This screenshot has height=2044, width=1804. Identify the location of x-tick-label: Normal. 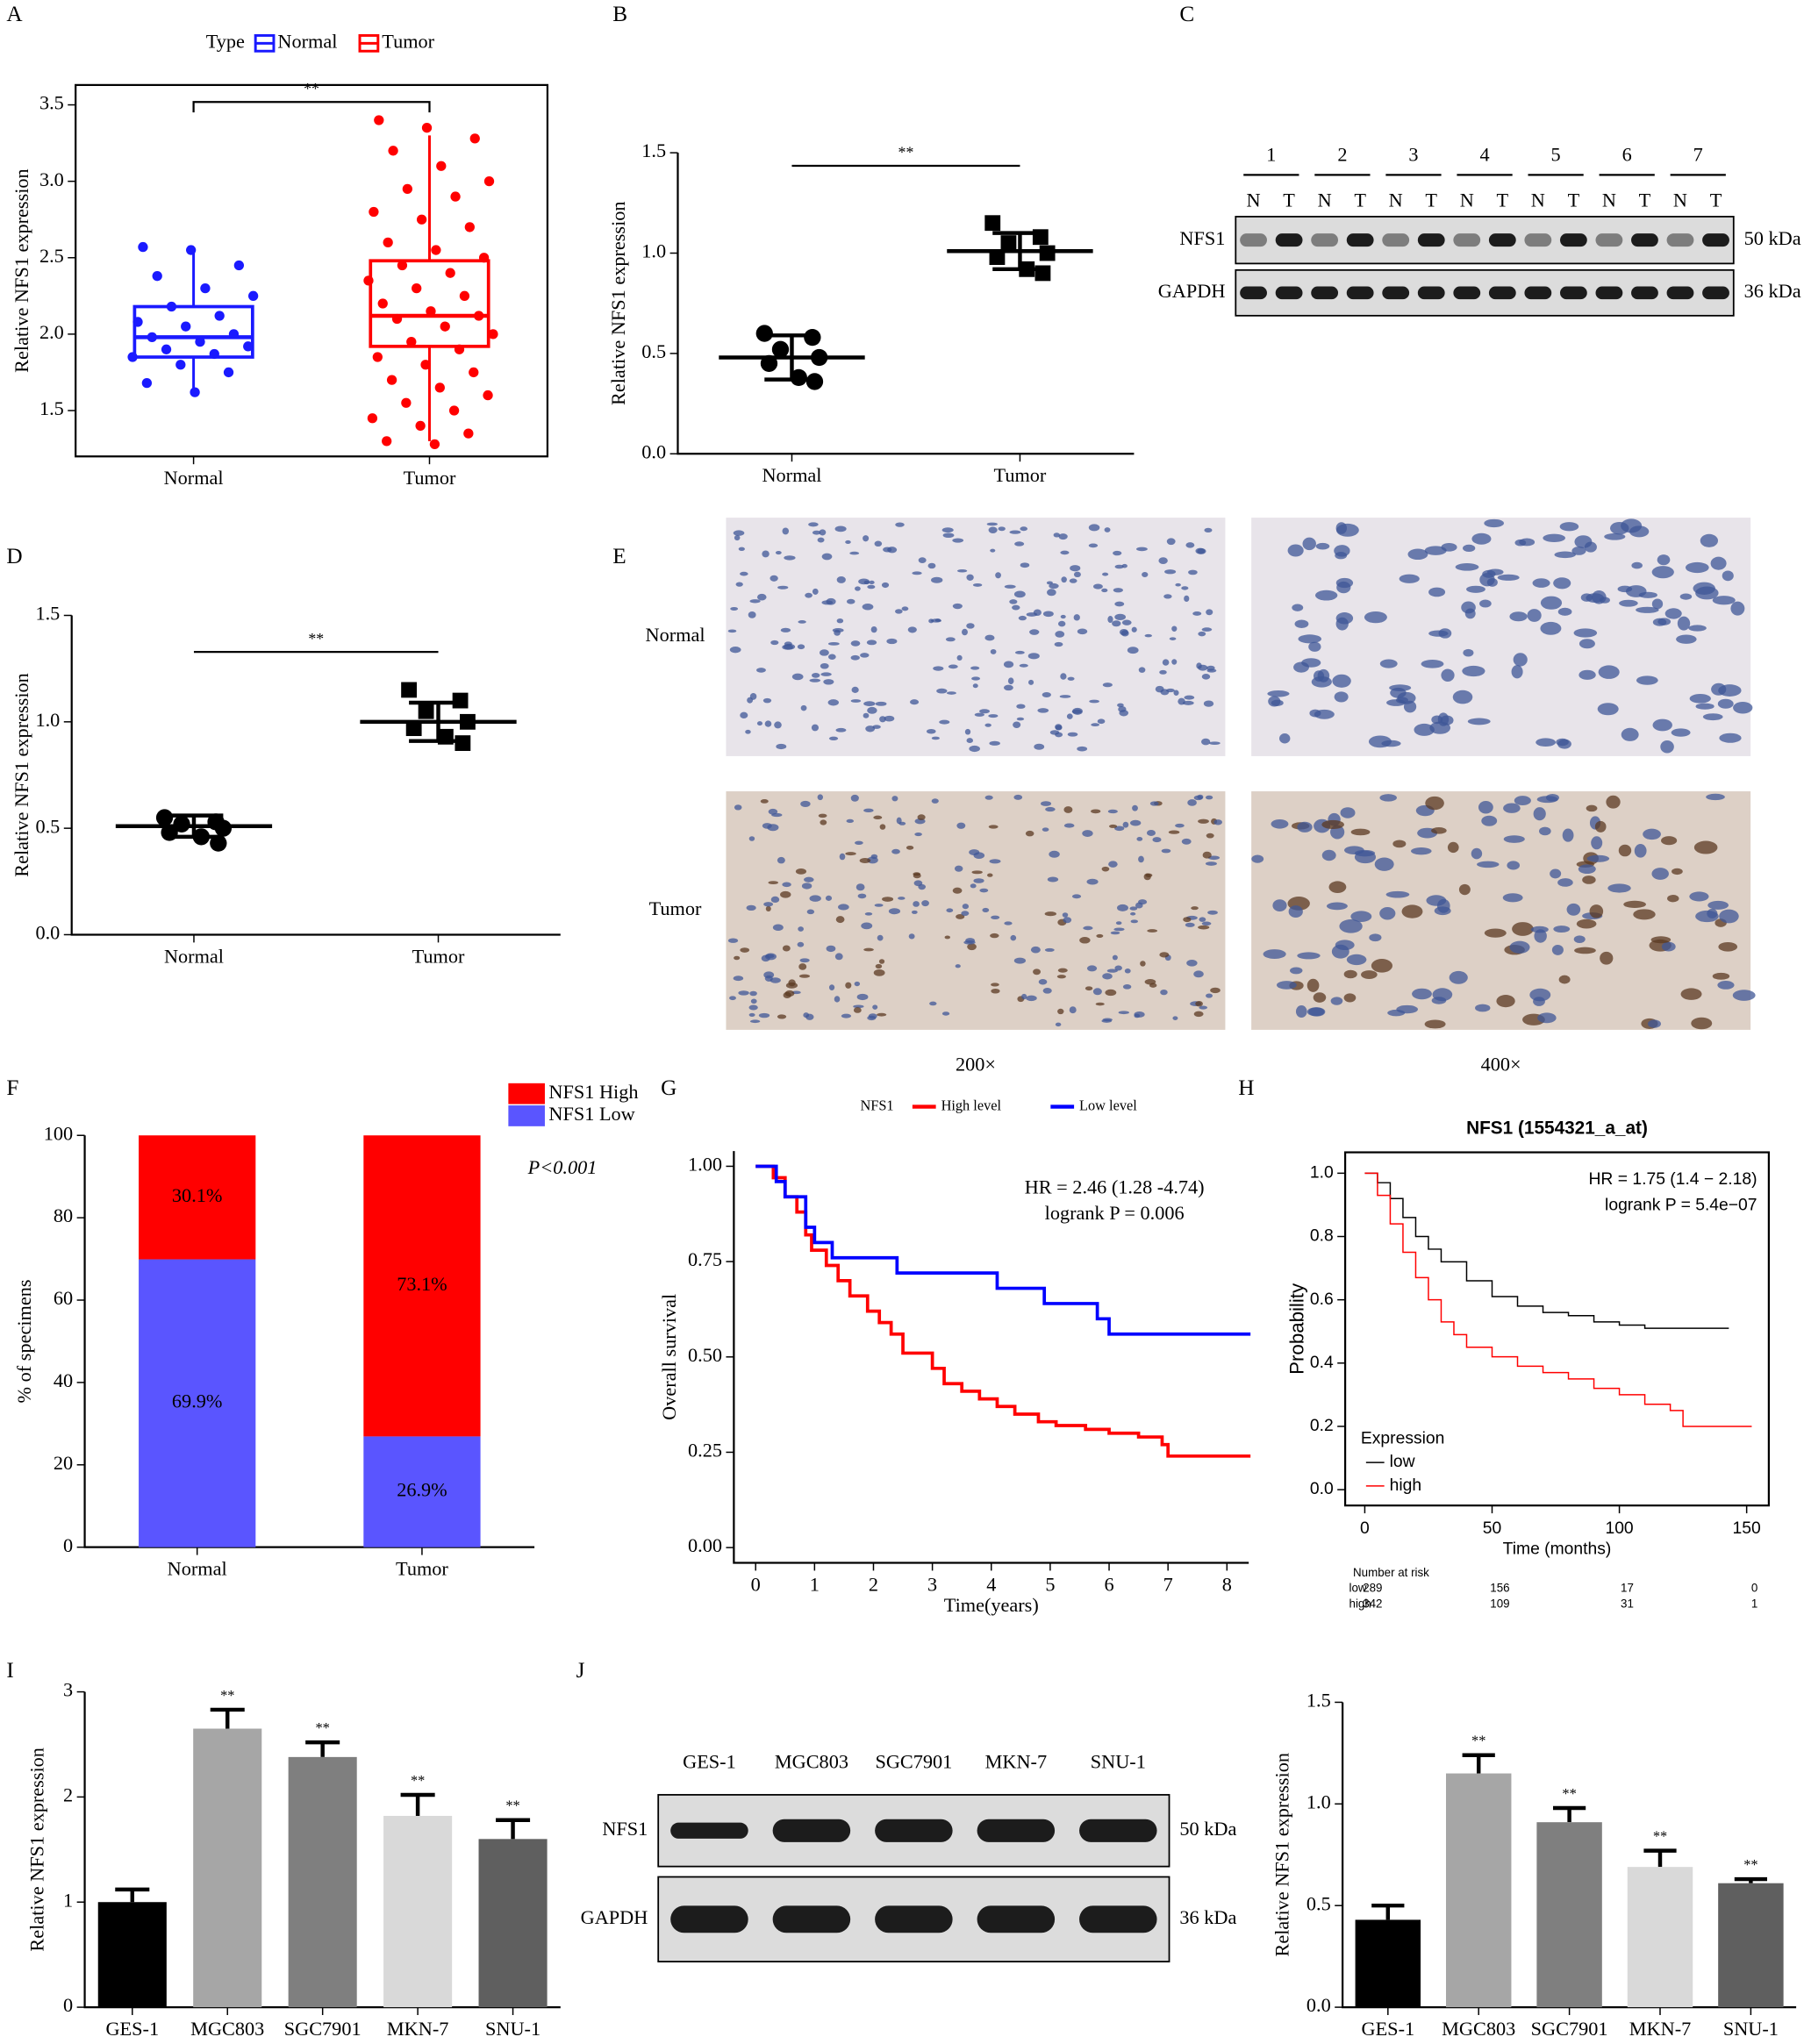
(197, 1569).